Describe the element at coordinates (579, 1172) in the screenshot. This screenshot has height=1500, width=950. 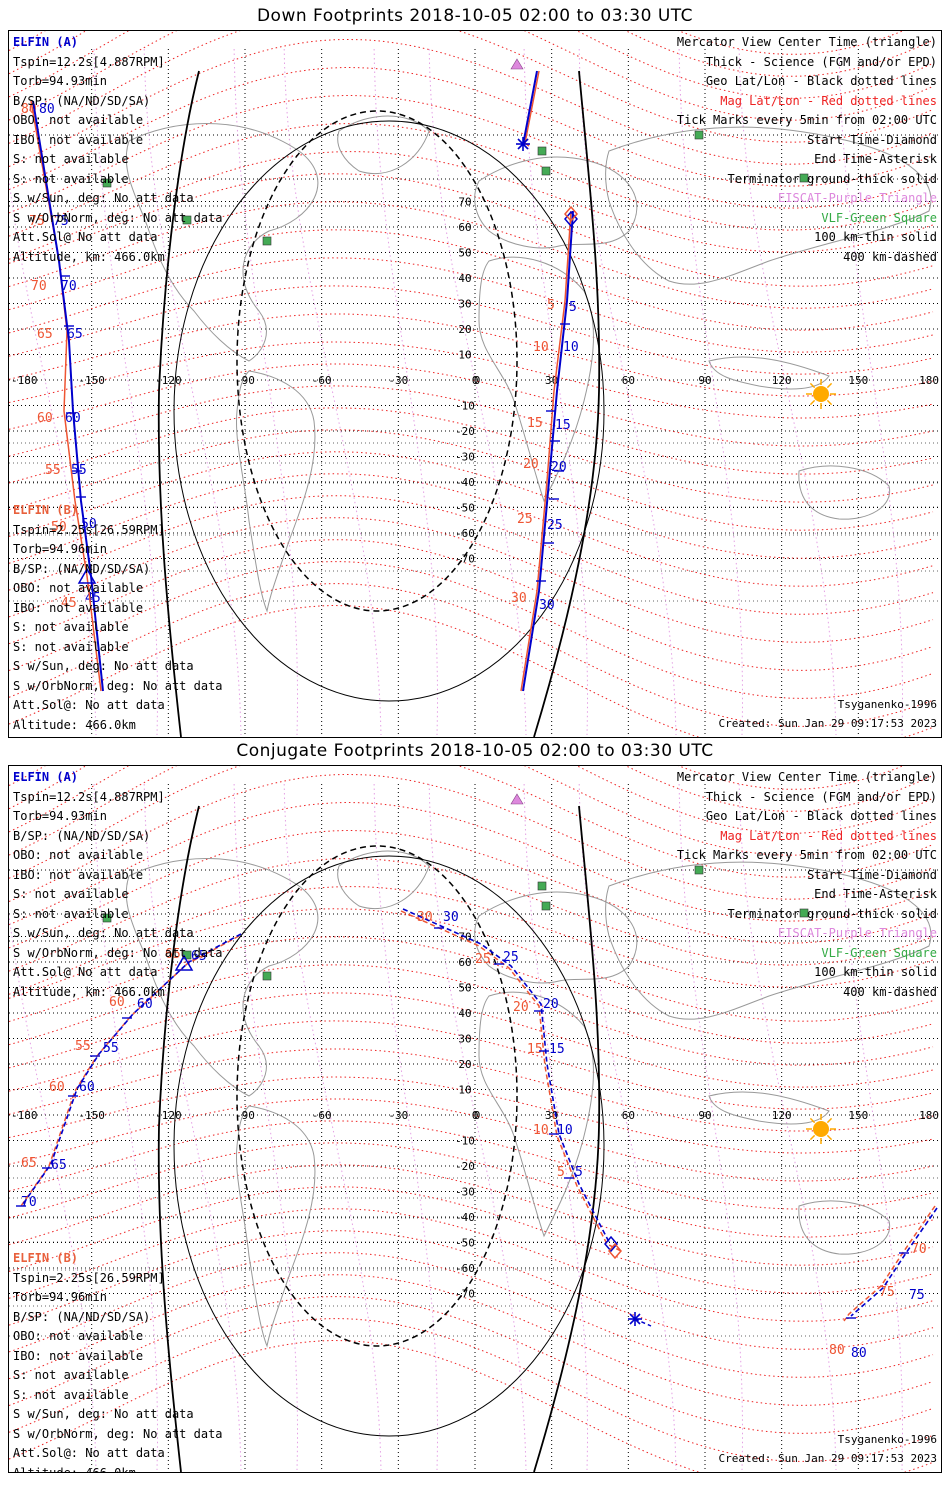
I see `track-tick-label: 5` at that location.